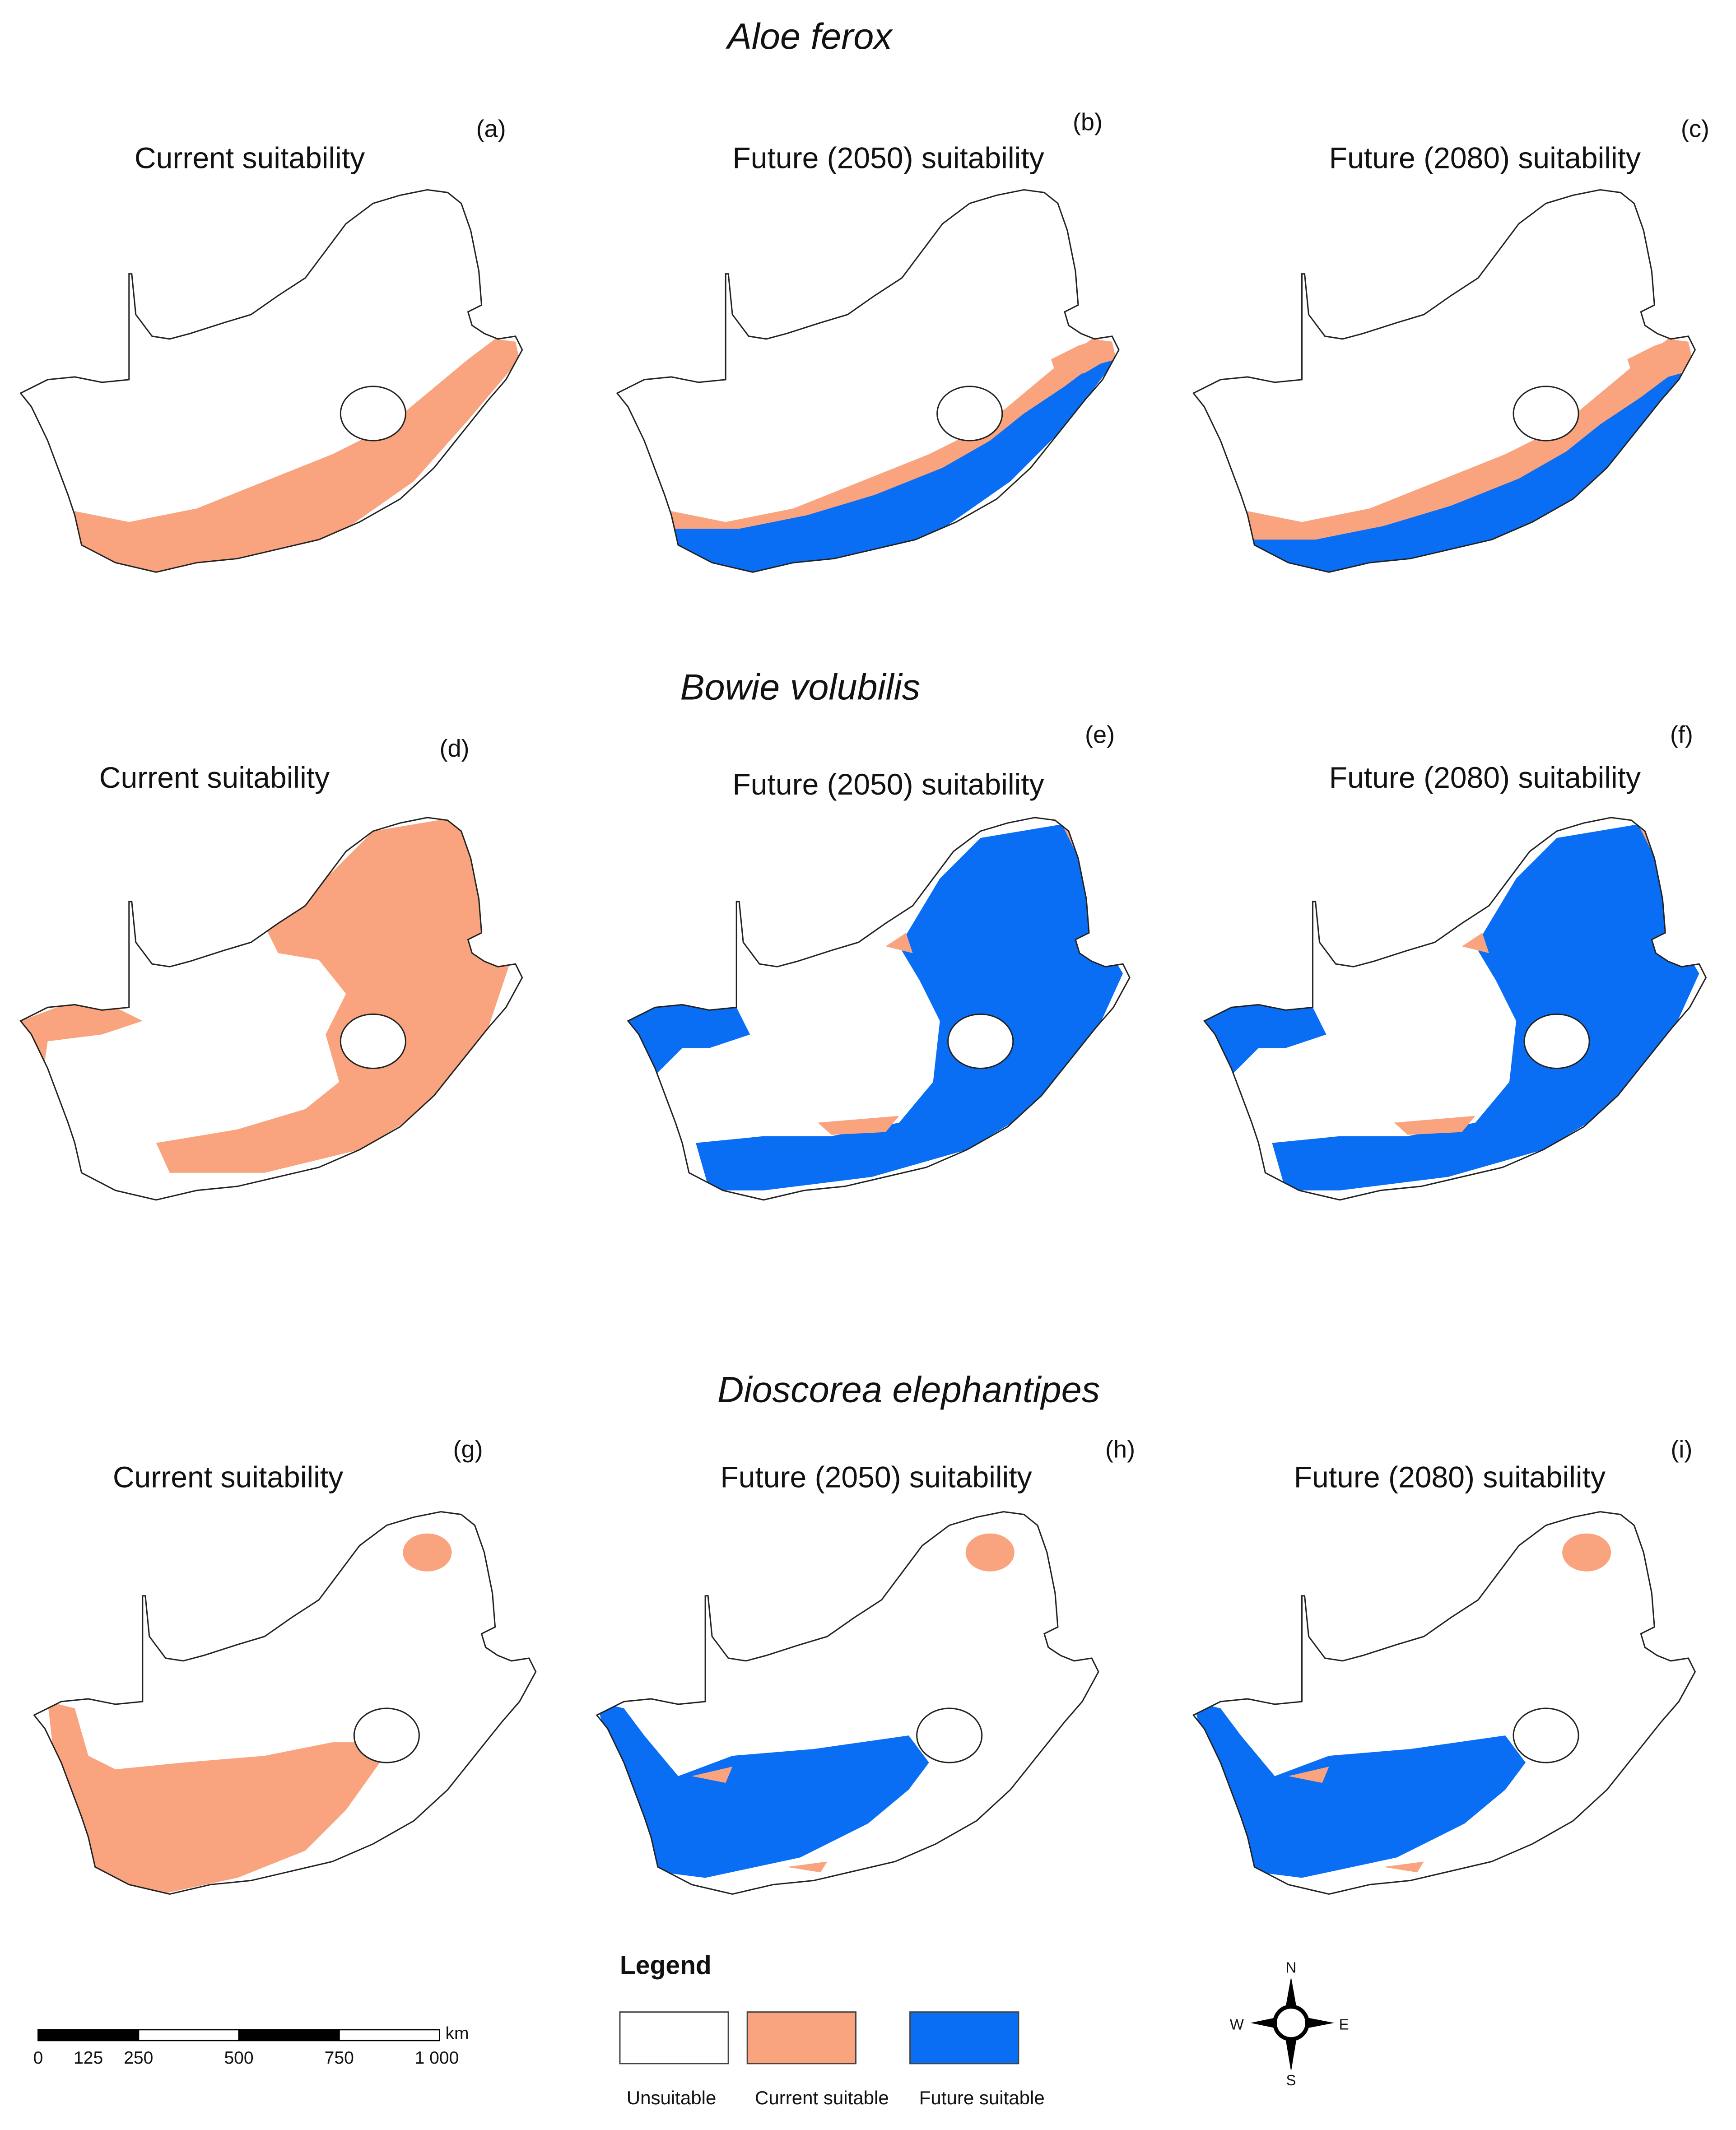 This screenshot has height=2130, width=1736. I want to click on scale-tick: 0, so click(38, 2058).